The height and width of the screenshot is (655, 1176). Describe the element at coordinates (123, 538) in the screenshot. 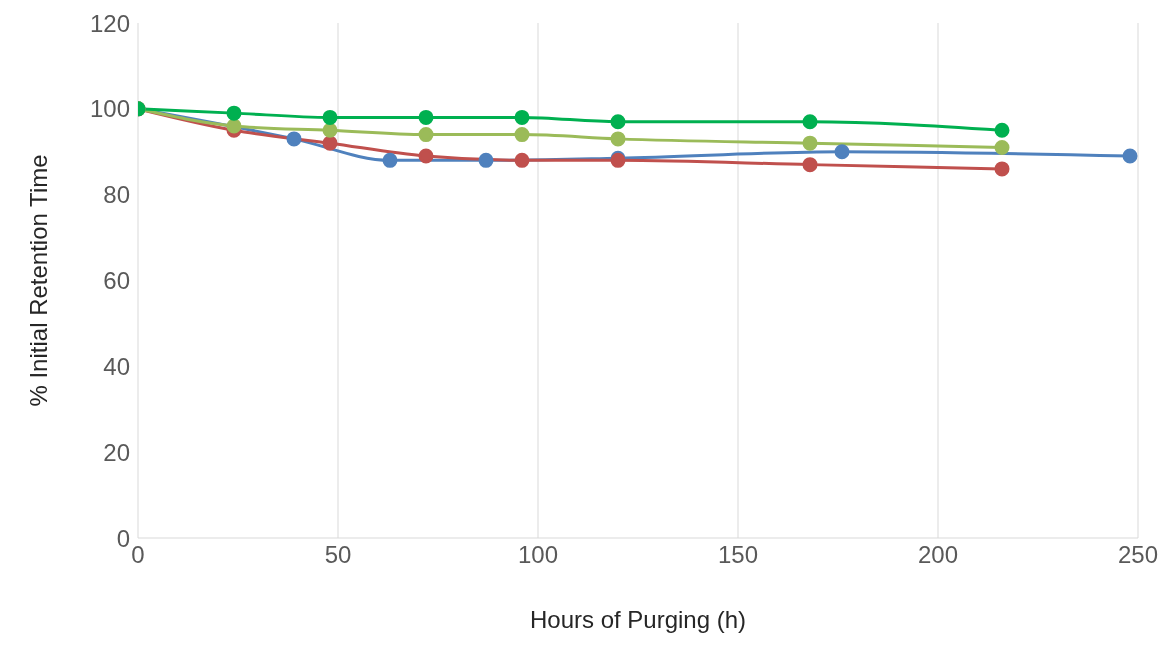

I see `y-tick-label: 0` at that location.